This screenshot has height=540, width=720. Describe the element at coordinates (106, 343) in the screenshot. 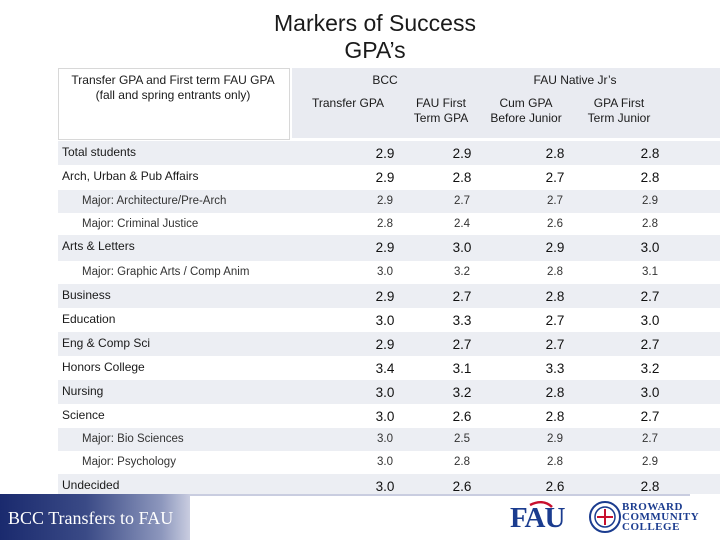

I see `row-label: Eng & Comp Sci` at that location.